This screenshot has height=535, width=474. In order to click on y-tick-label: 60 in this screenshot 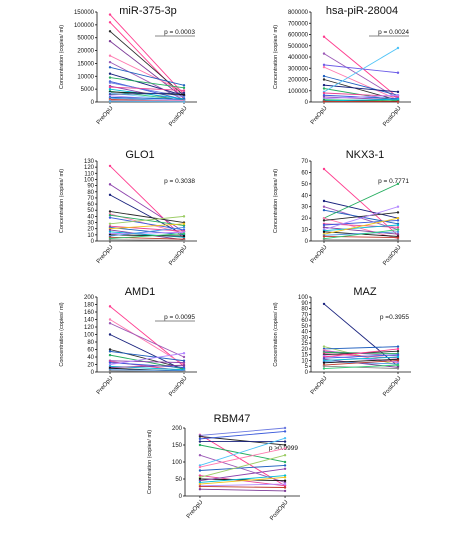, I will do `click(90, 205)`.